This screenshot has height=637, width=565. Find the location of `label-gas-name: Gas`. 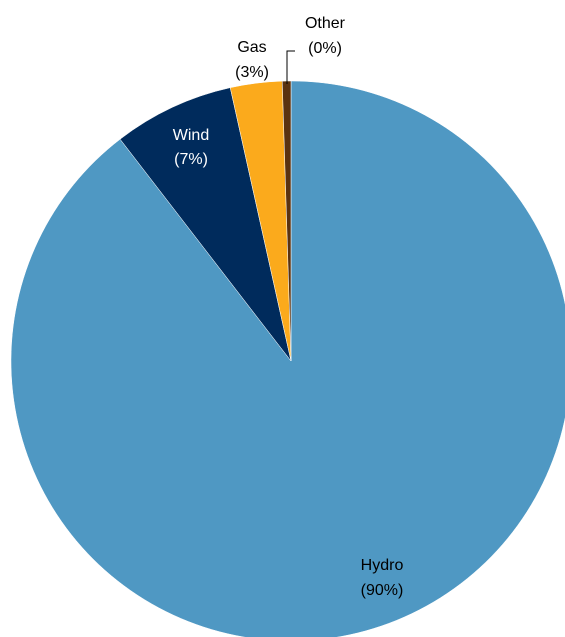

label-gas-name: Gas is located at coordinates (251, 47).